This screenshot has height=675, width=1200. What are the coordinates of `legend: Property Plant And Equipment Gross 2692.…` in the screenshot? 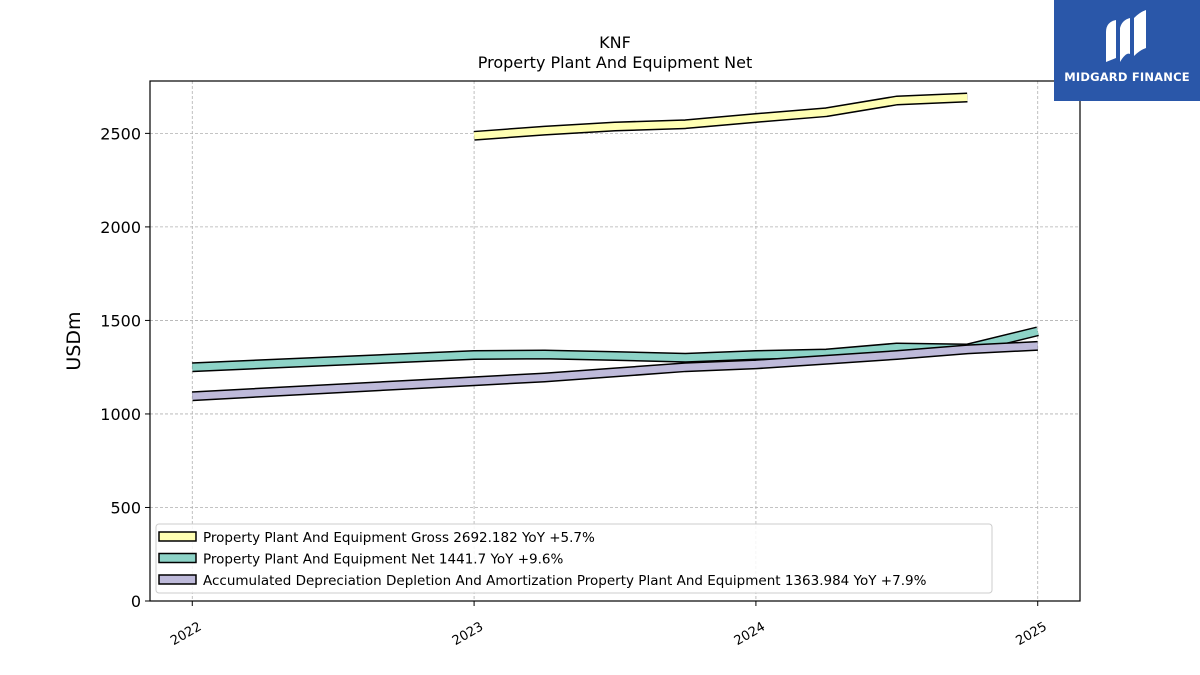 It's located at (574, 558).